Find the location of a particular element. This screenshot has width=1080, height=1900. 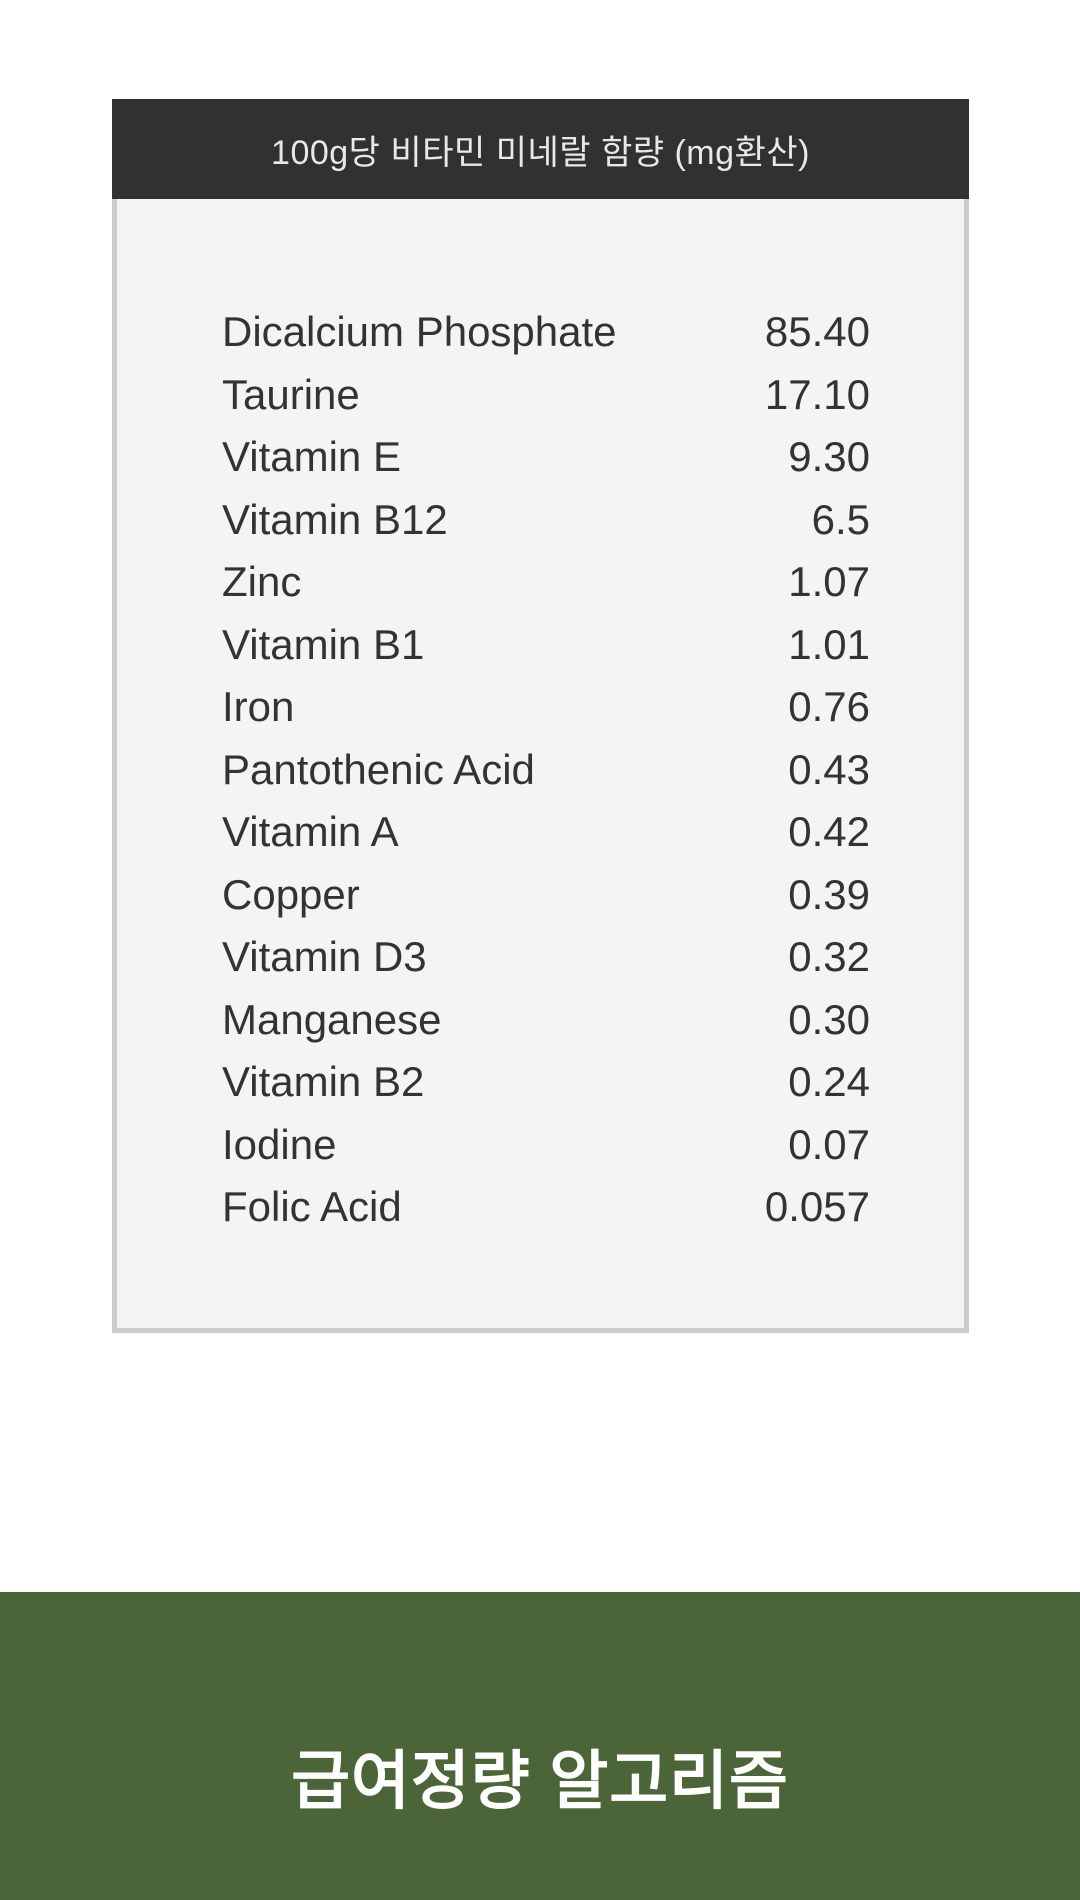

table-row: Pantothenic Acid 0.43 is located at coordinates (546, 770).